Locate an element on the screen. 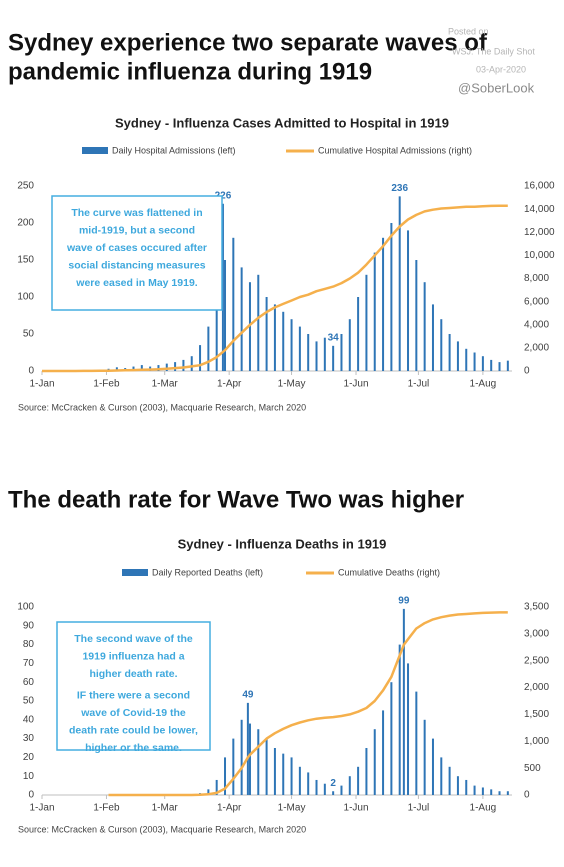 The height and width of the screenshot is (867, 564). legend-label: Cumulative Hospital Admissions (right) is located at coordinates (395, 150).